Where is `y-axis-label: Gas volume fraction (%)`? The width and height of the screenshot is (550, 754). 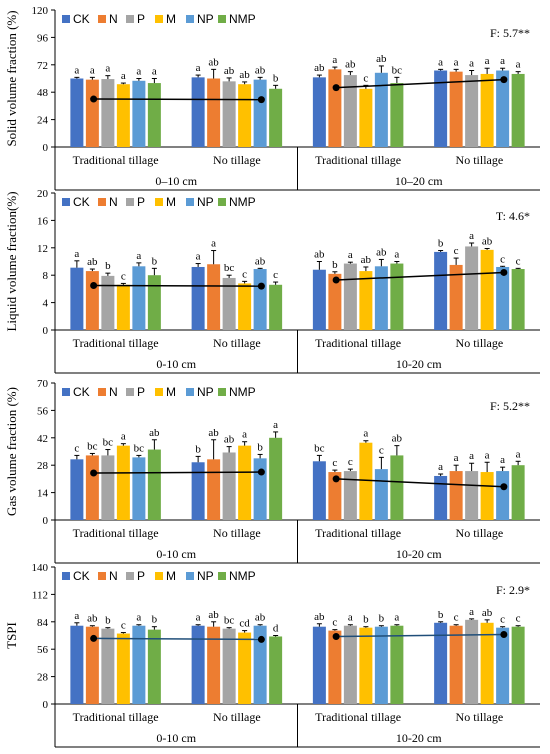
y-axis-label: Gas volume fraction (%) is located at coordinates (11, 451).